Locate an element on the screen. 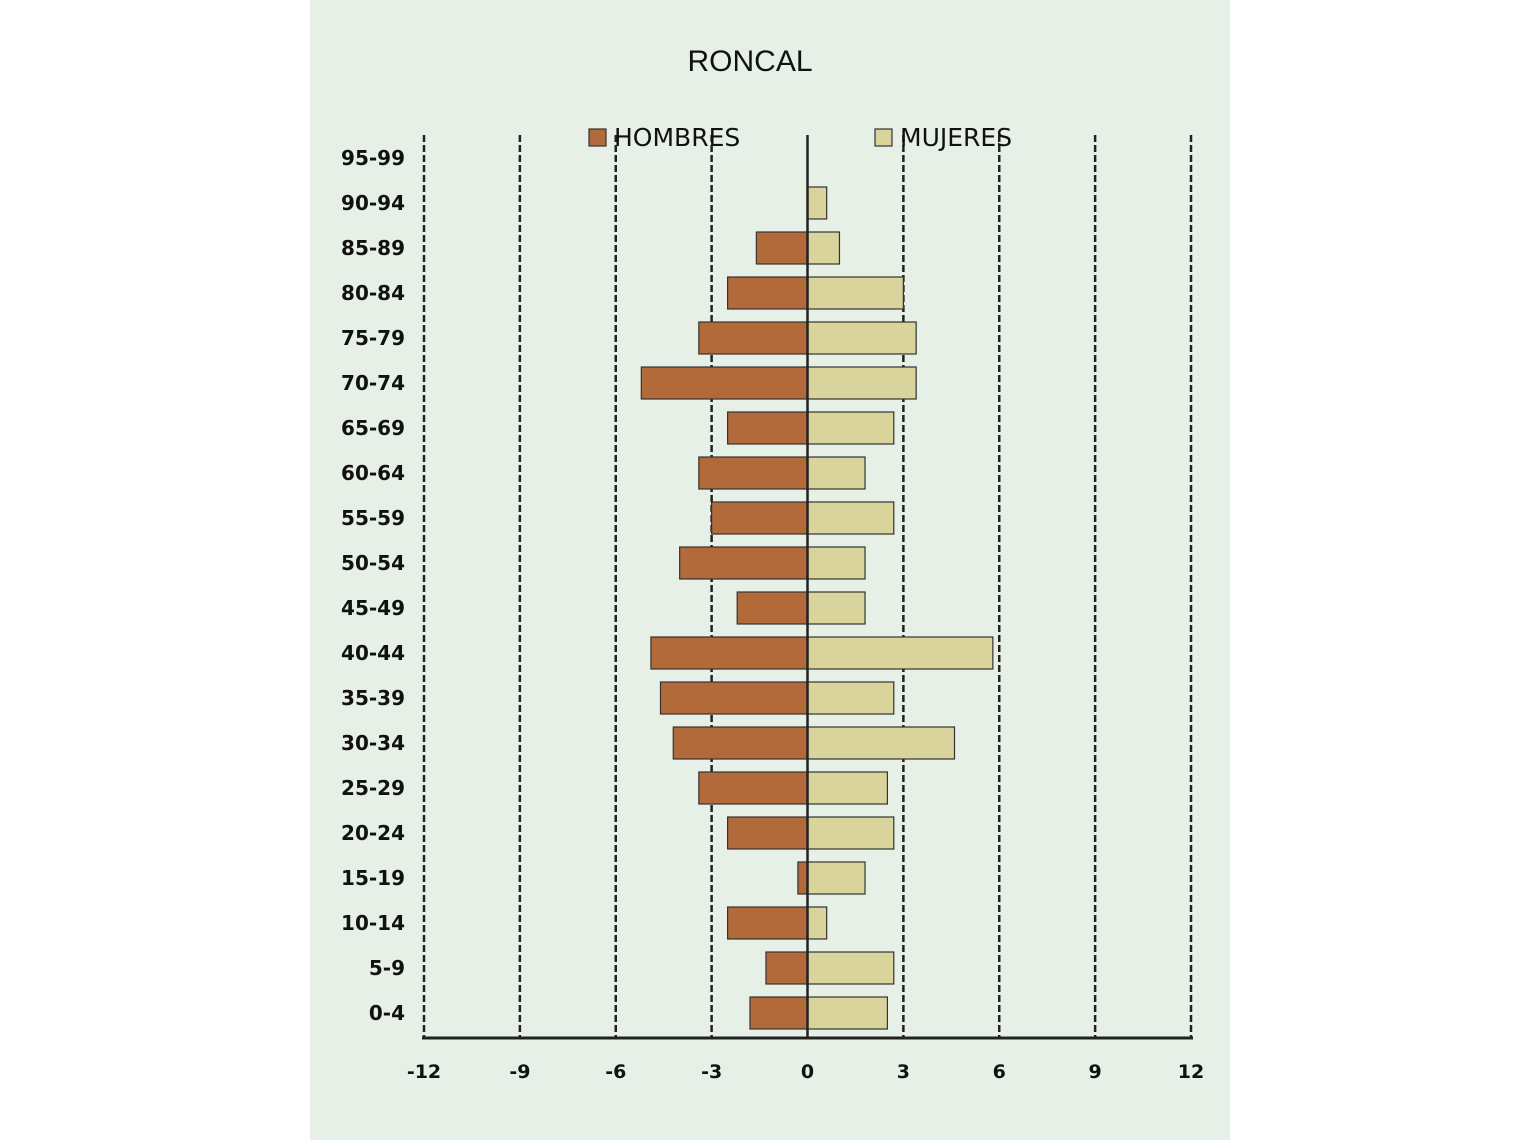 This screenshot has height=1140, width=1540. x-tick-label: 9 is located at coordinates (1095, 1072).